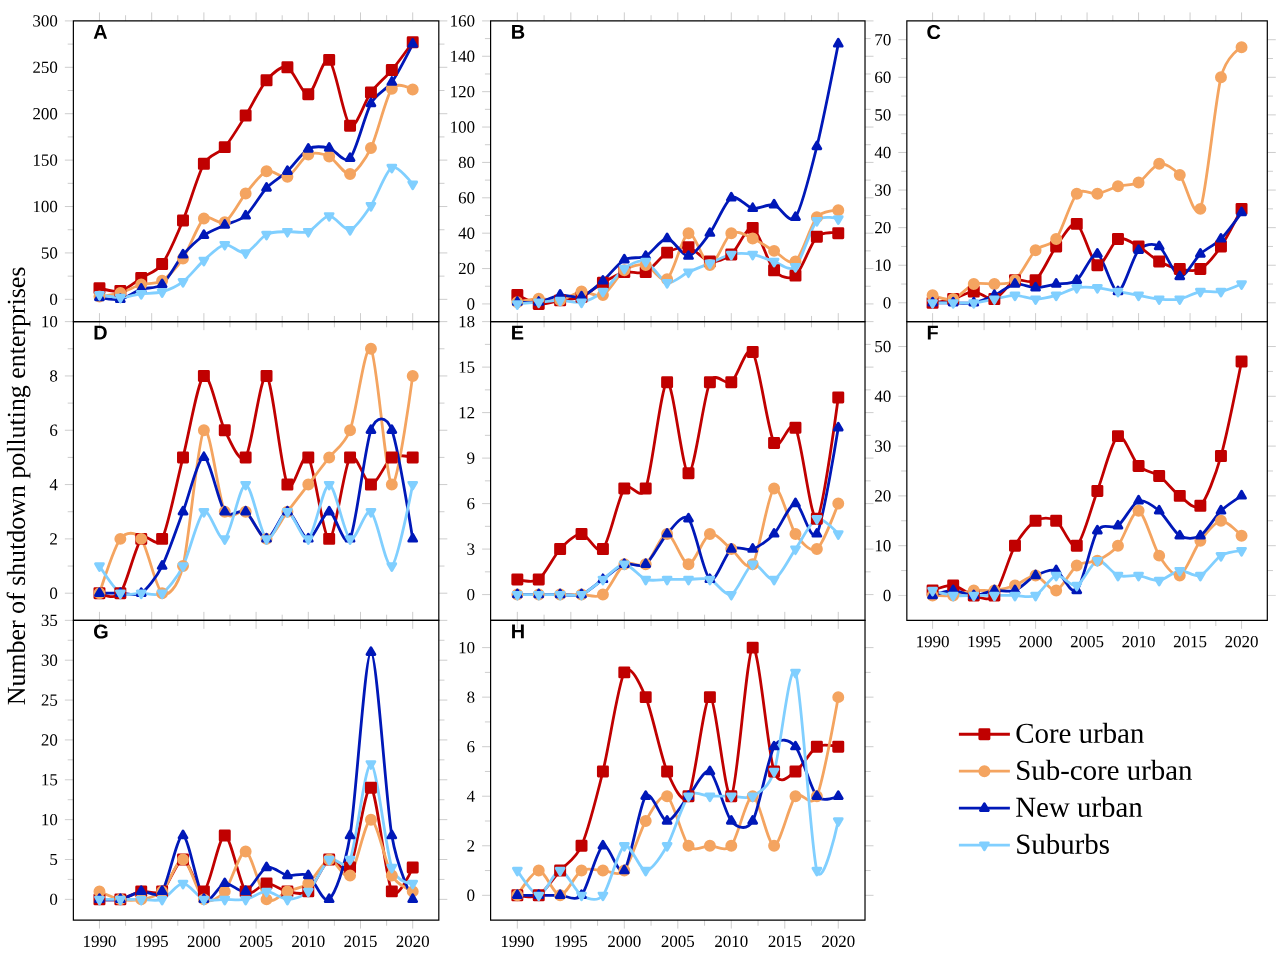 This screenshot has height=954, width=1276. I want to click on y-tick-label: 18, so click(467, 322).